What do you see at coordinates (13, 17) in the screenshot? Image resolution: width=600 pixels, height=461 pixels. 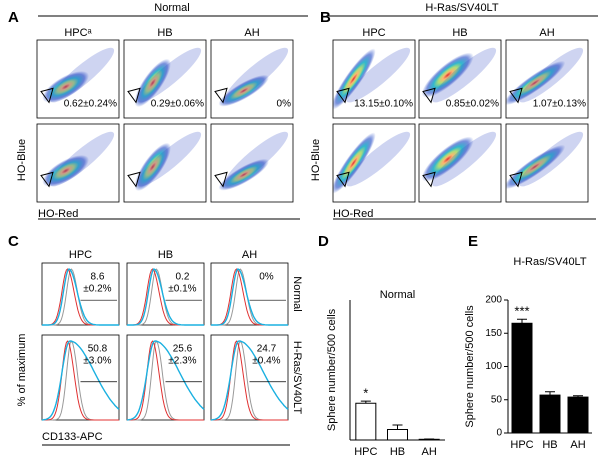 I see `panel-letter: A` at bounding box center [13, 17].